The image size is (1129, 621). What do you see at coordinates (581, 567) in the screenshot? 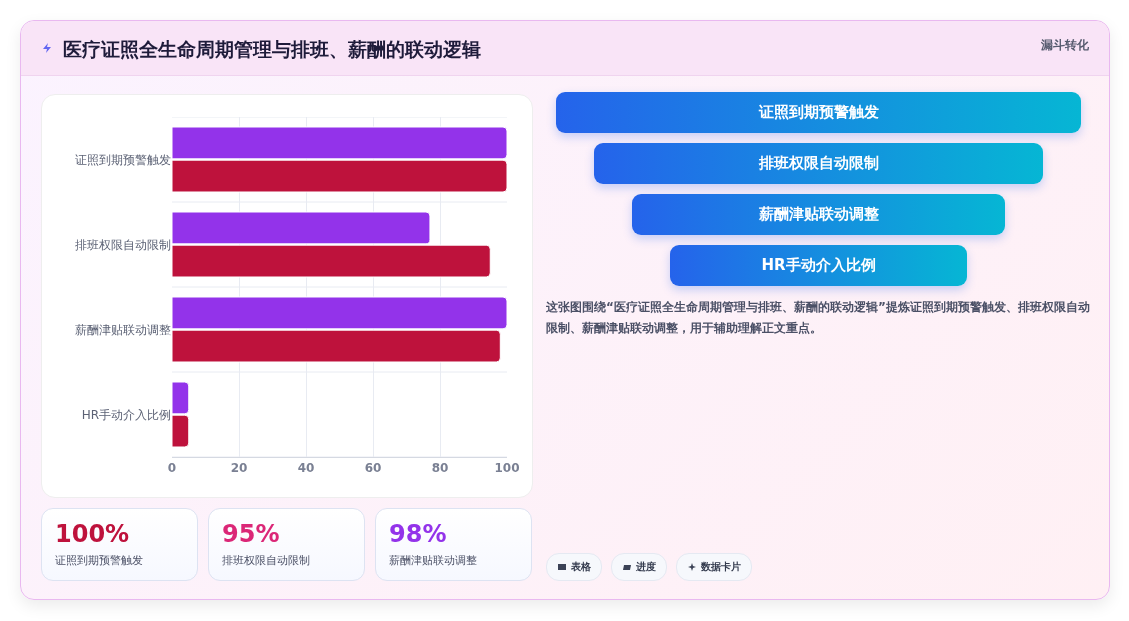
I see `text: 表格` at bounding box center [581, 567].